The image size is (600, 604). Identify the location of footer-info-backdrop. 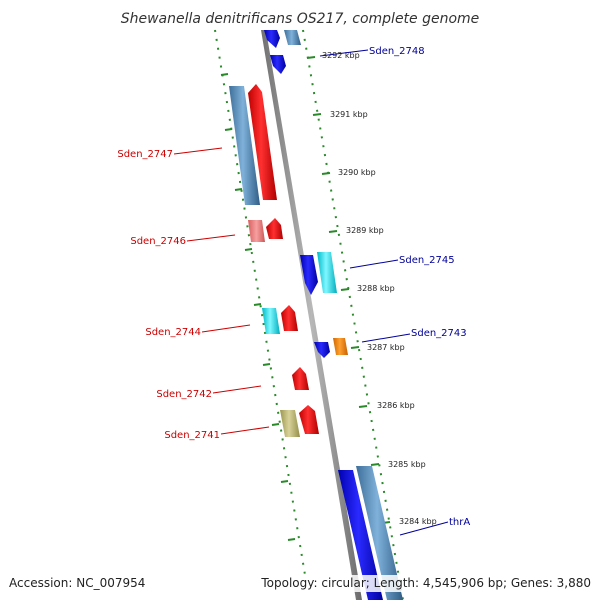
(425, 583).